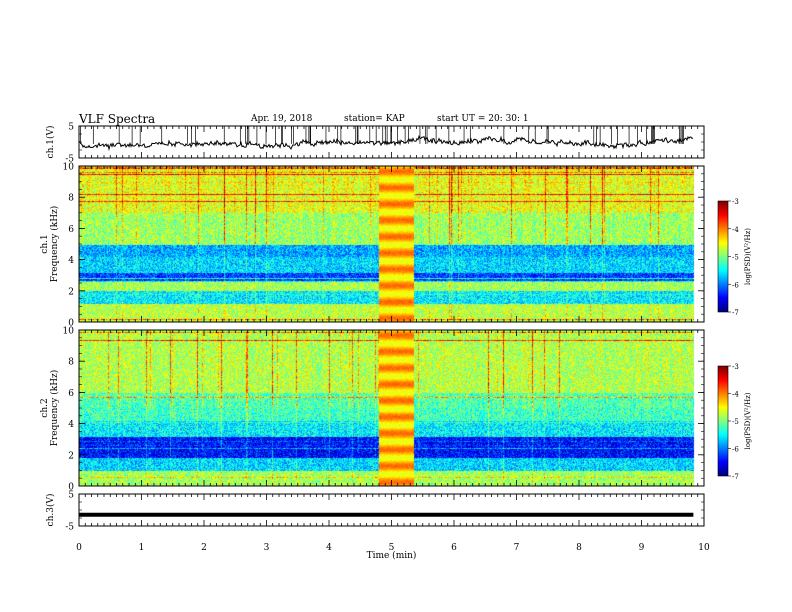 This screenshot has width=792, height=612. I want to click on station-label: station= KAP, so click(374, 119).